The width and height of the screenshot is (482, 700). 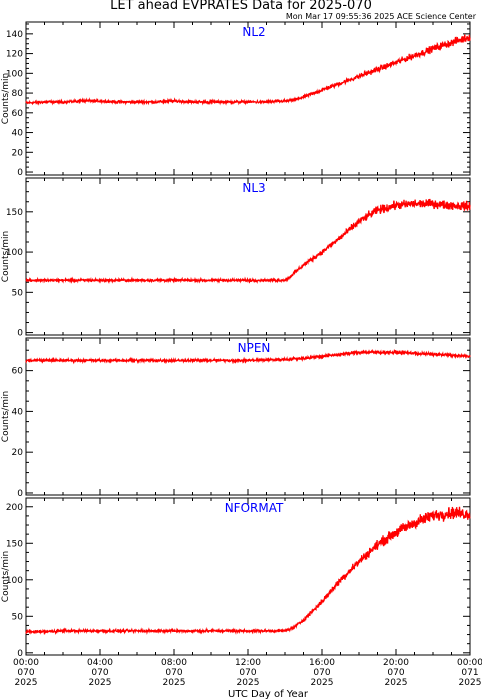 I want to click on panel-label: NPEN, so click(x=254, y=348).